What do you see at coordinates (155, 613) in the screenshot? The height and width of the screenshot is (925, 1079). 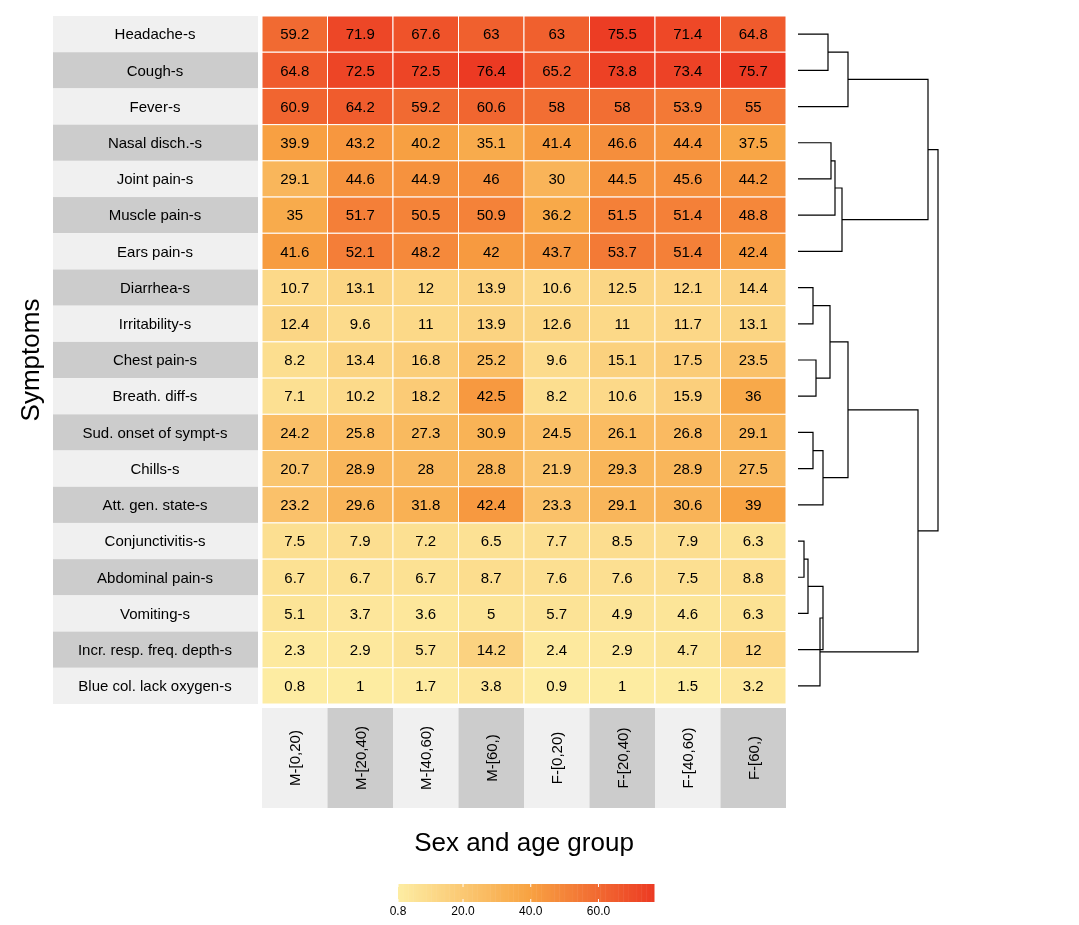 I see `y-tick-label: Vomiting-s` at bounding box center [155, 613].